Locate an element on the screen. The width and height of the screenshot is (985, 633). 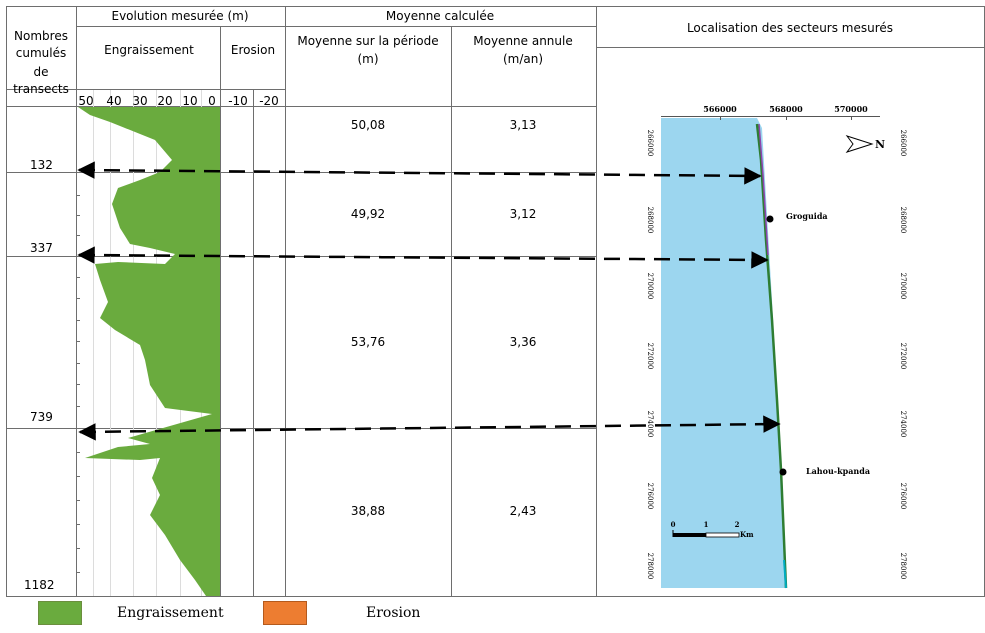
legend-label-erosion: Erosion is located at coordinates (393, 613).